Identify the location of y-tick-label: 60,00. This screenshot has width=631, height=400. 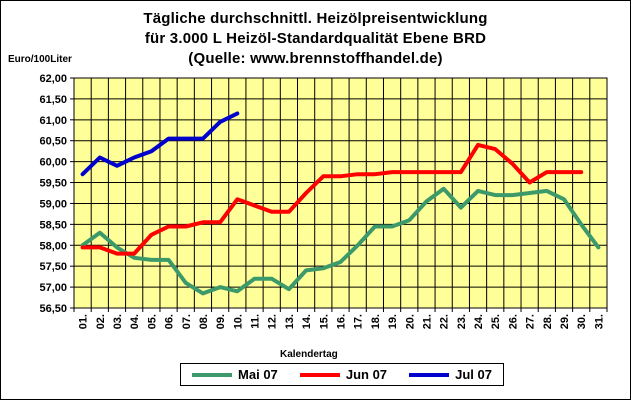
(53, 163).